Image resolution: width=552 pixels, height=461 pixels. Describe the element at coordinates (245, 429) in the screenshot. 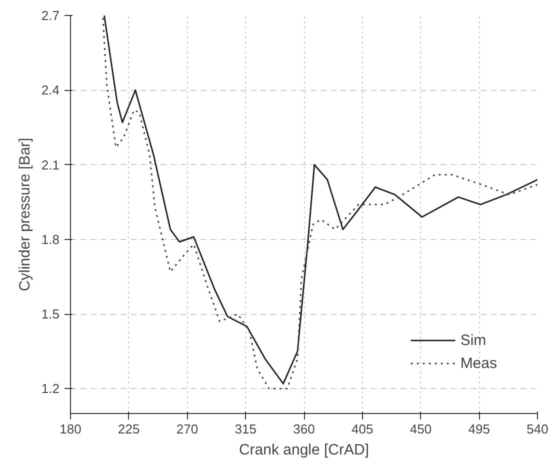

I see `x-tick-label: 315` at that location.